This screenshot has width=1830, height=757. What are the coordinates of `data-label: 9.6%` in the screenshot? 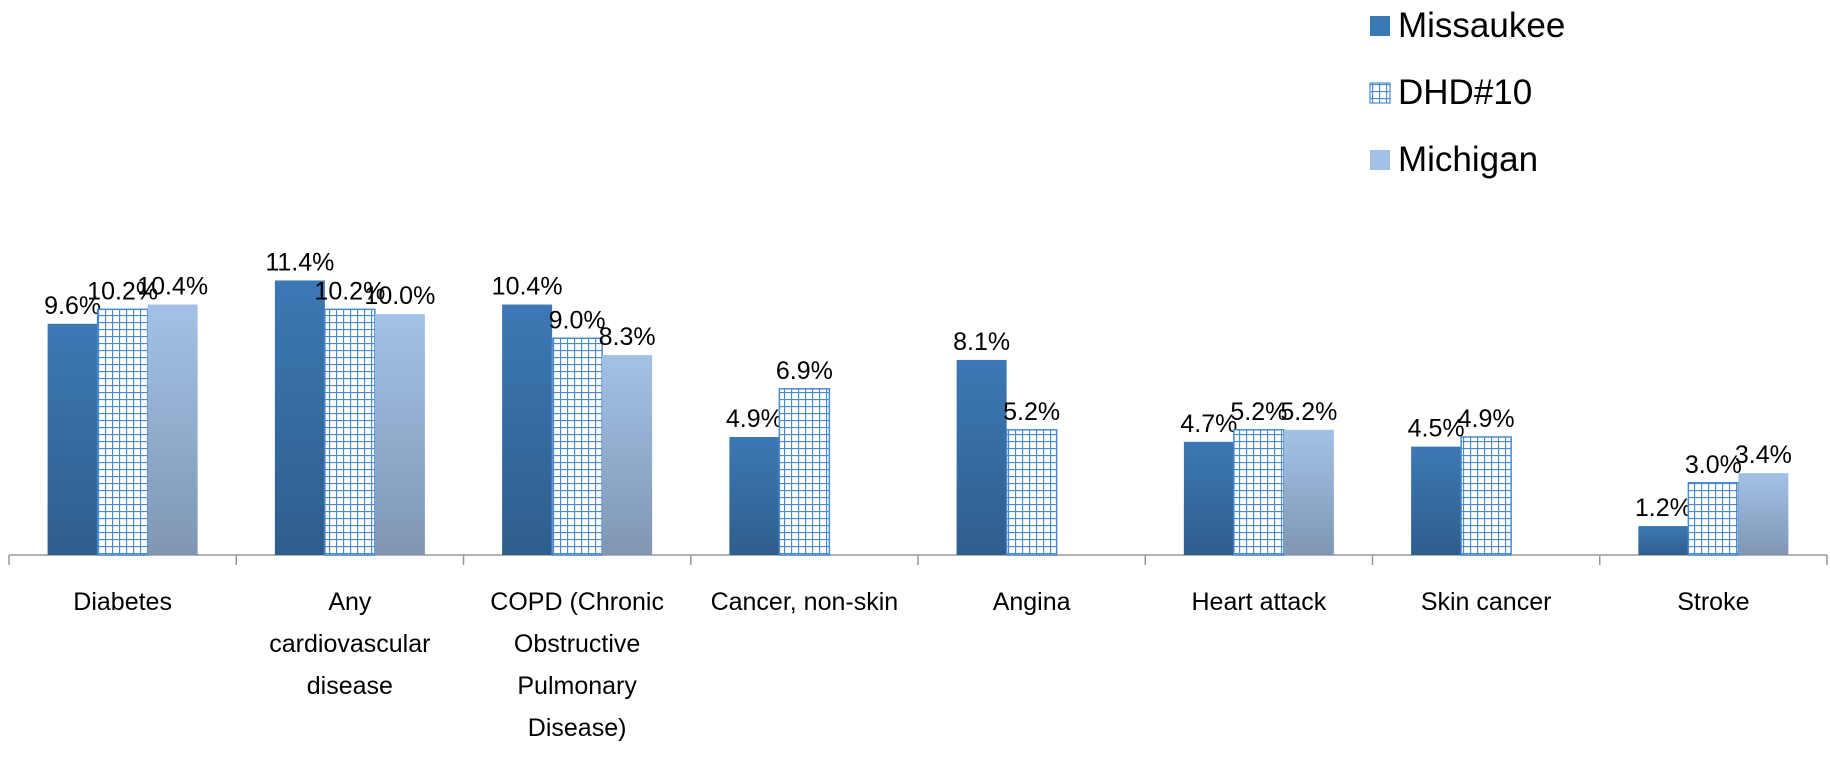 It's located at (72, 306).